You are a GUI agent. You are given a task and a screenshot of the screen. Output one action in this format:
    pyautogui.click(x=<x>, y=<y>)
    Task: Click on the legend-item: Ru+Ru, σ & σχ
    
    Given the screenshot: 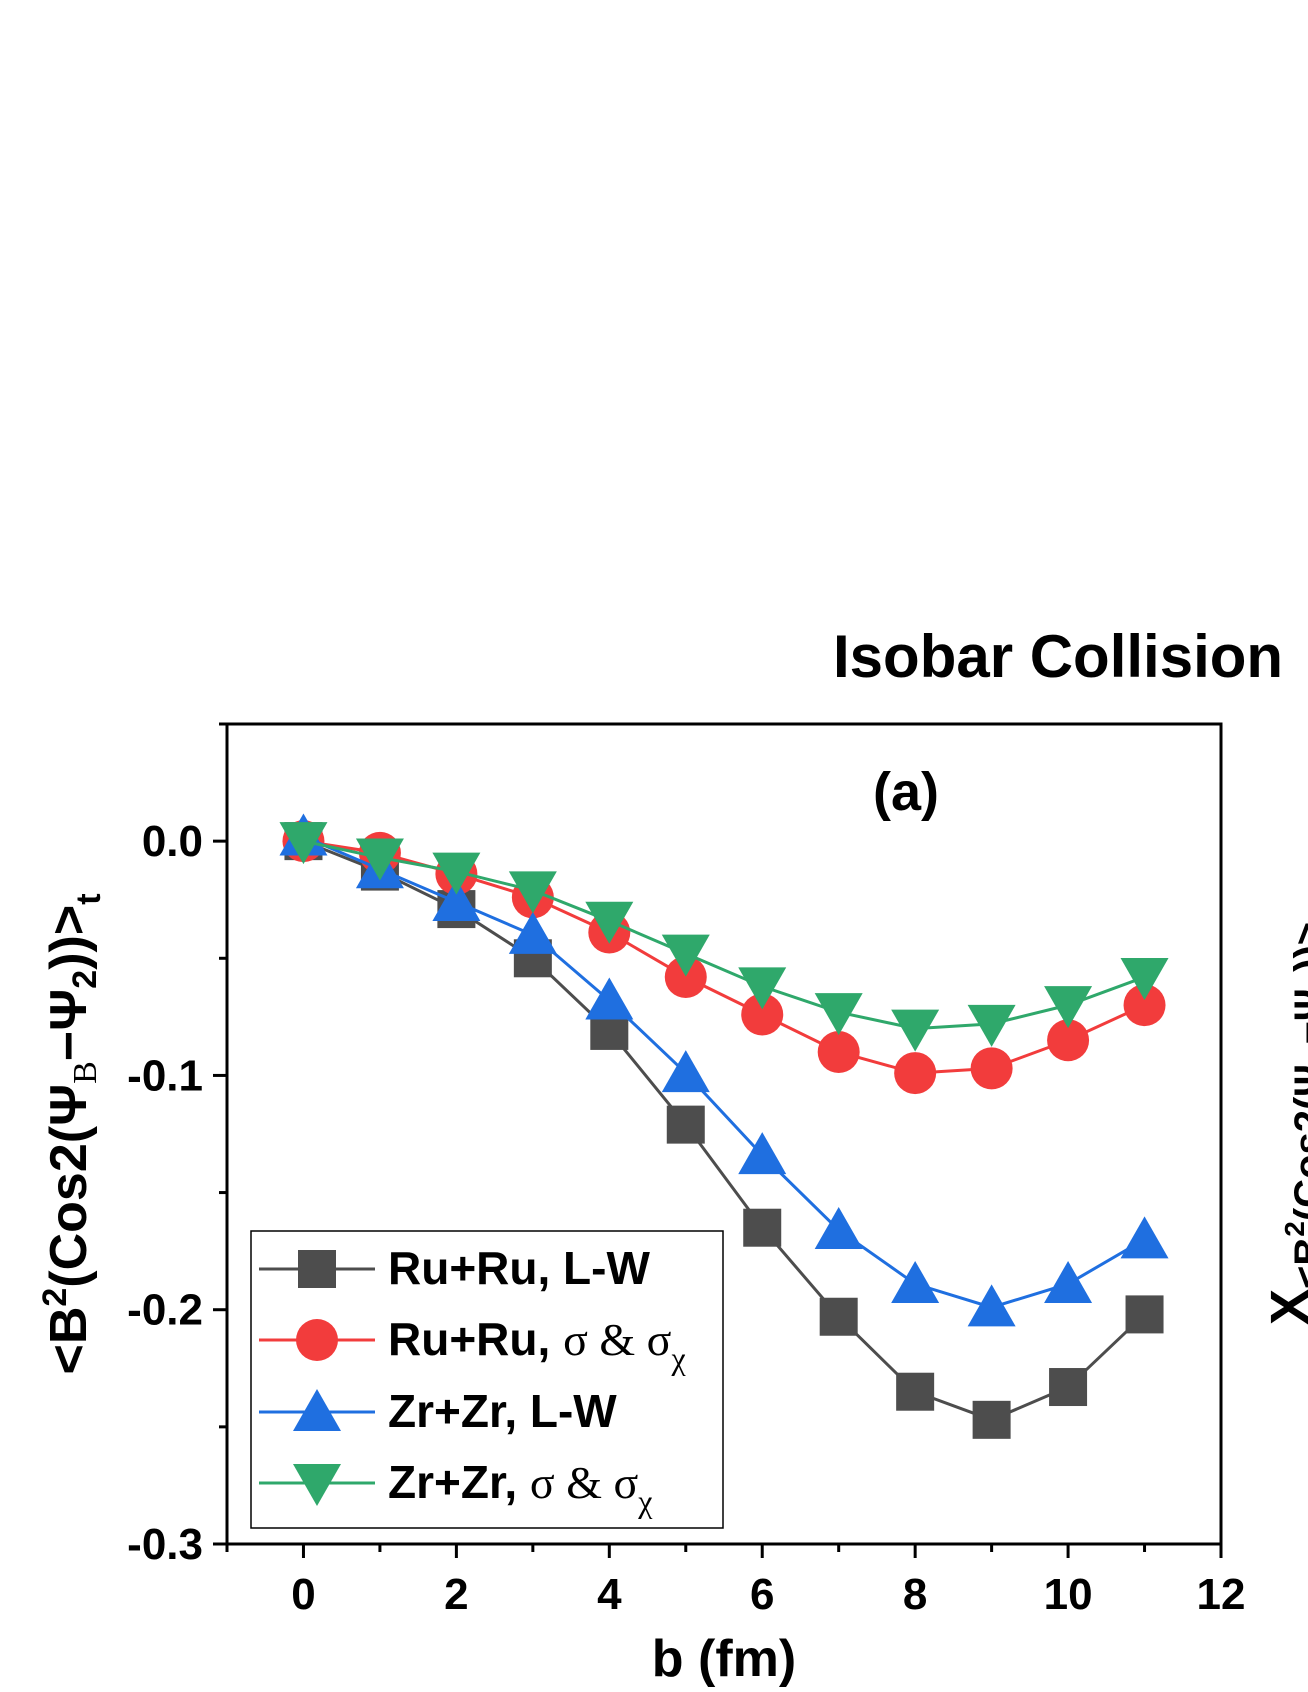 What is the action you would take?
    pyautogui.click(x=472, y=1344)
    